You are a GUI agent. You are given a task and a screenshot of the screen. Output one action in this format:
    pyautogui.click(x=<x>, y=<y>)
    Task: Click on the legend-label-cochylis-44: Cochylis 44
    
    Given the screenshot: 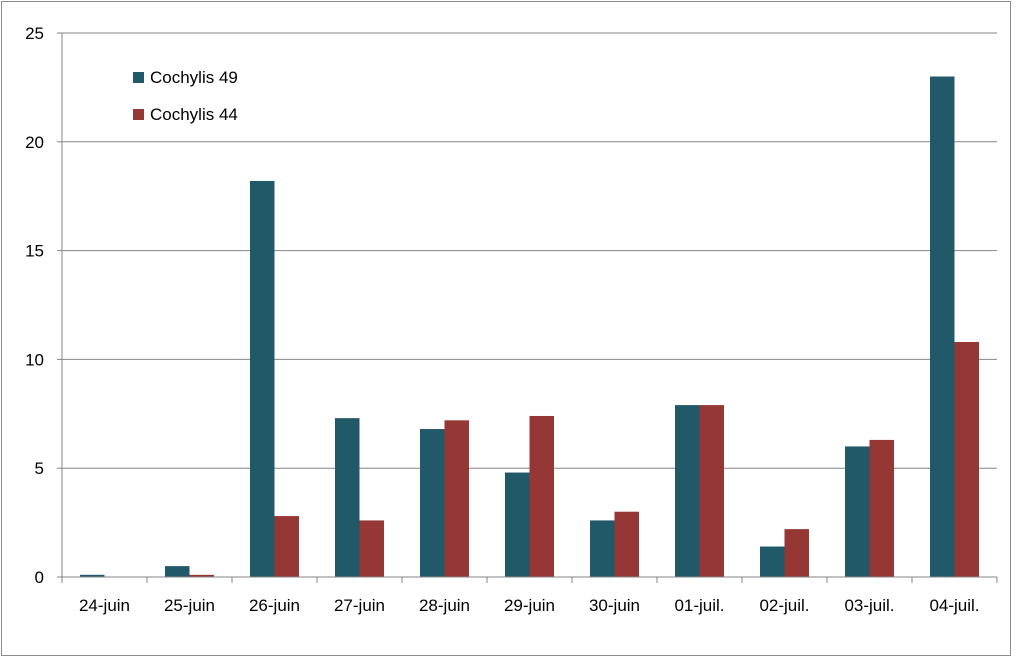 What is the action you would take?
    pyautogui.click(x=194, y=114)
    